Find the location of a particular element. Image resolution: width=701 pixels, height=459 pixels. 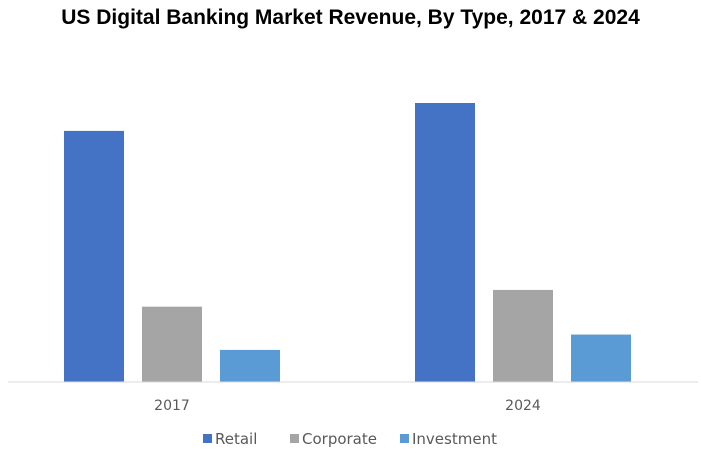

legend: Retail Corporate Investment is located at coordinates (350, 439).